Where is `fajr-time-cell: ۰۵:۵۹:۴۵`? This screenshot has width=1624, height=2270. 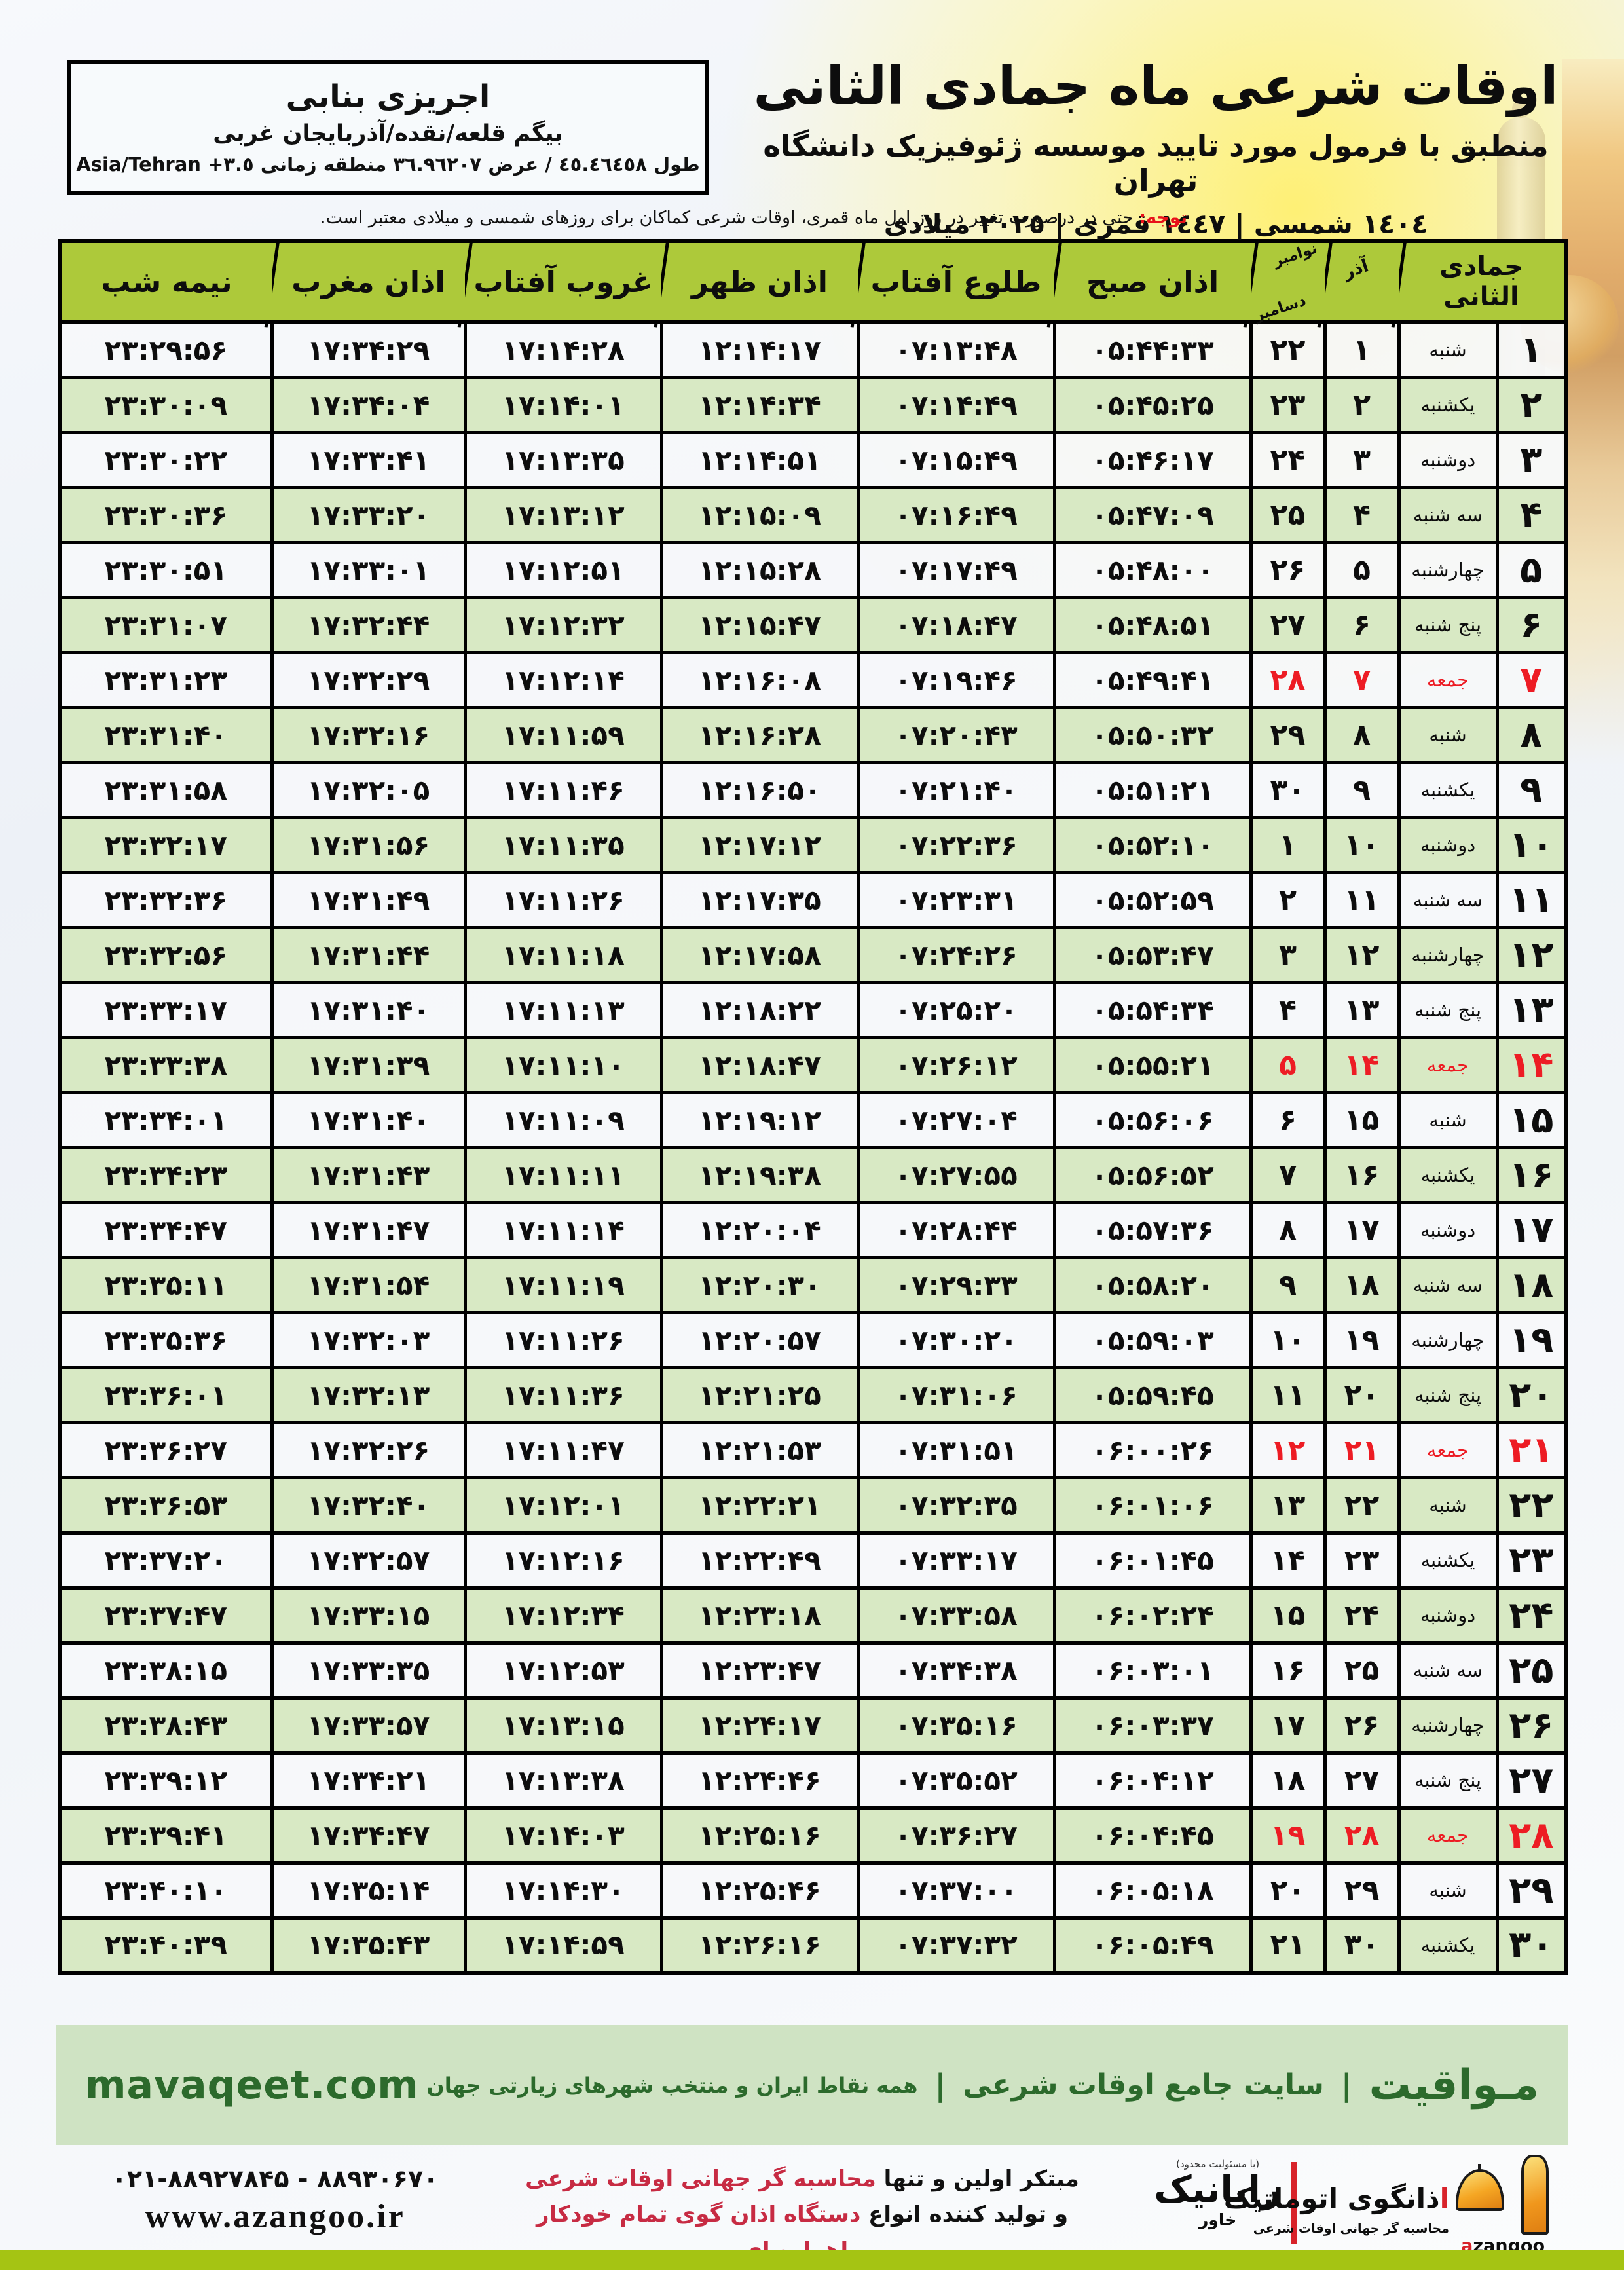
fajr-time-cell: ۰۵:۵۹:۴۵ is located at coordinates (1152, 1395).